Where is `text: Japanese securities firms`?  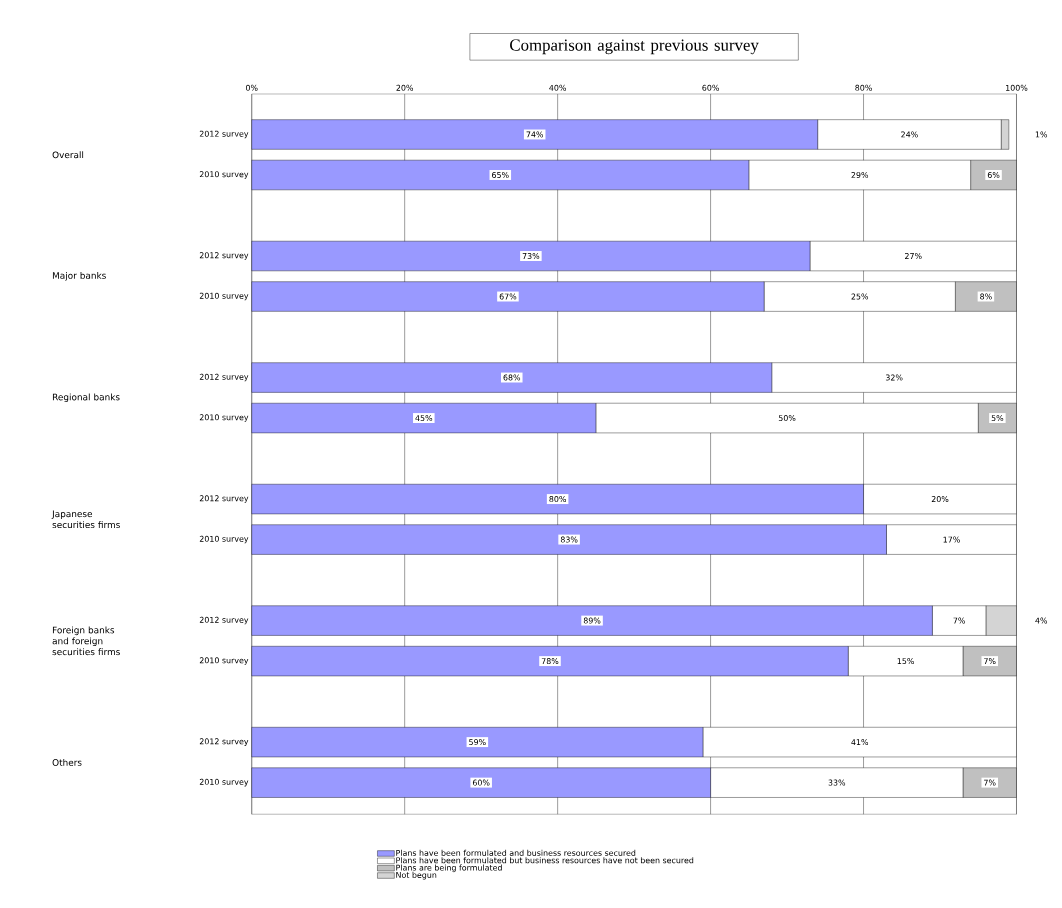 text: Japanese securities firms is located at coordinates (85, 519).